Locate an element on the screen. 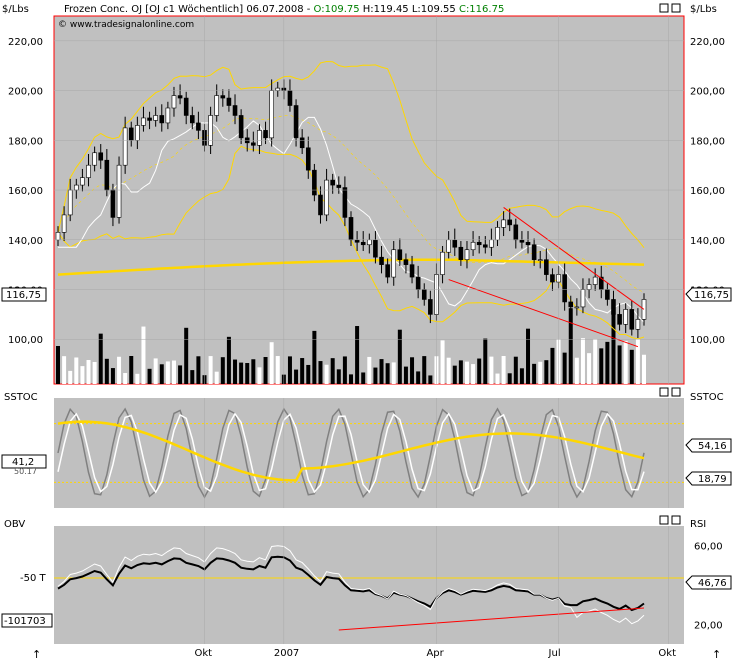 Image resolution: width=732 pixels, height=664 pixels. obv-restore-icon is located at coordinates (664, 520).